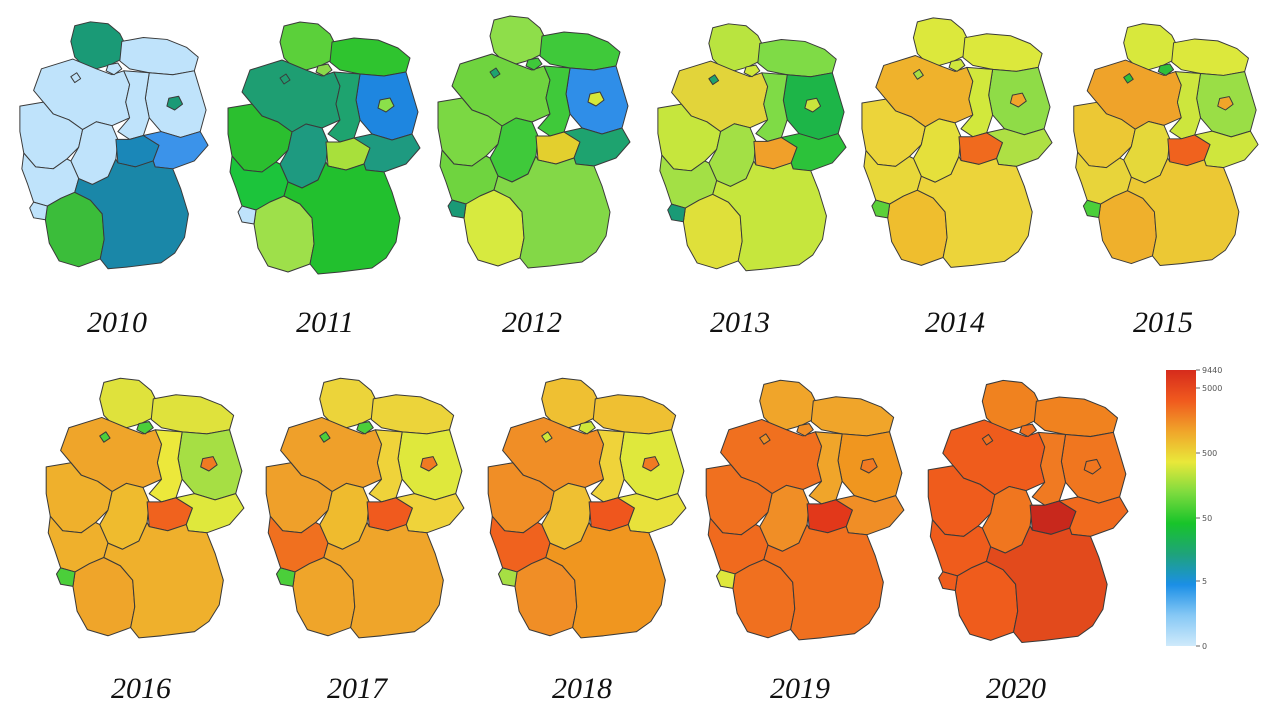 This screenshot has width=1270, height=717. Describe the element at coordinates (1209, 453) in the screenshot. I see `color-bar-tick-label: 500` at that location.